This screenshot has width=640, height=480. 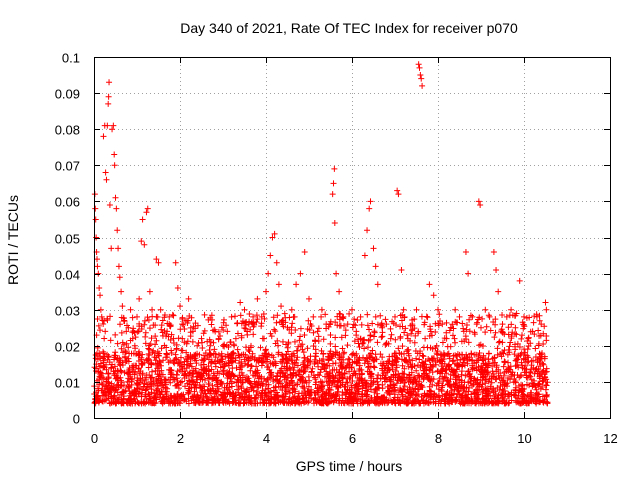 What do you see at coordinates (180, 438) in the screenshot?
I see `x-tick-label: 2` at bounding box center [180, 438].